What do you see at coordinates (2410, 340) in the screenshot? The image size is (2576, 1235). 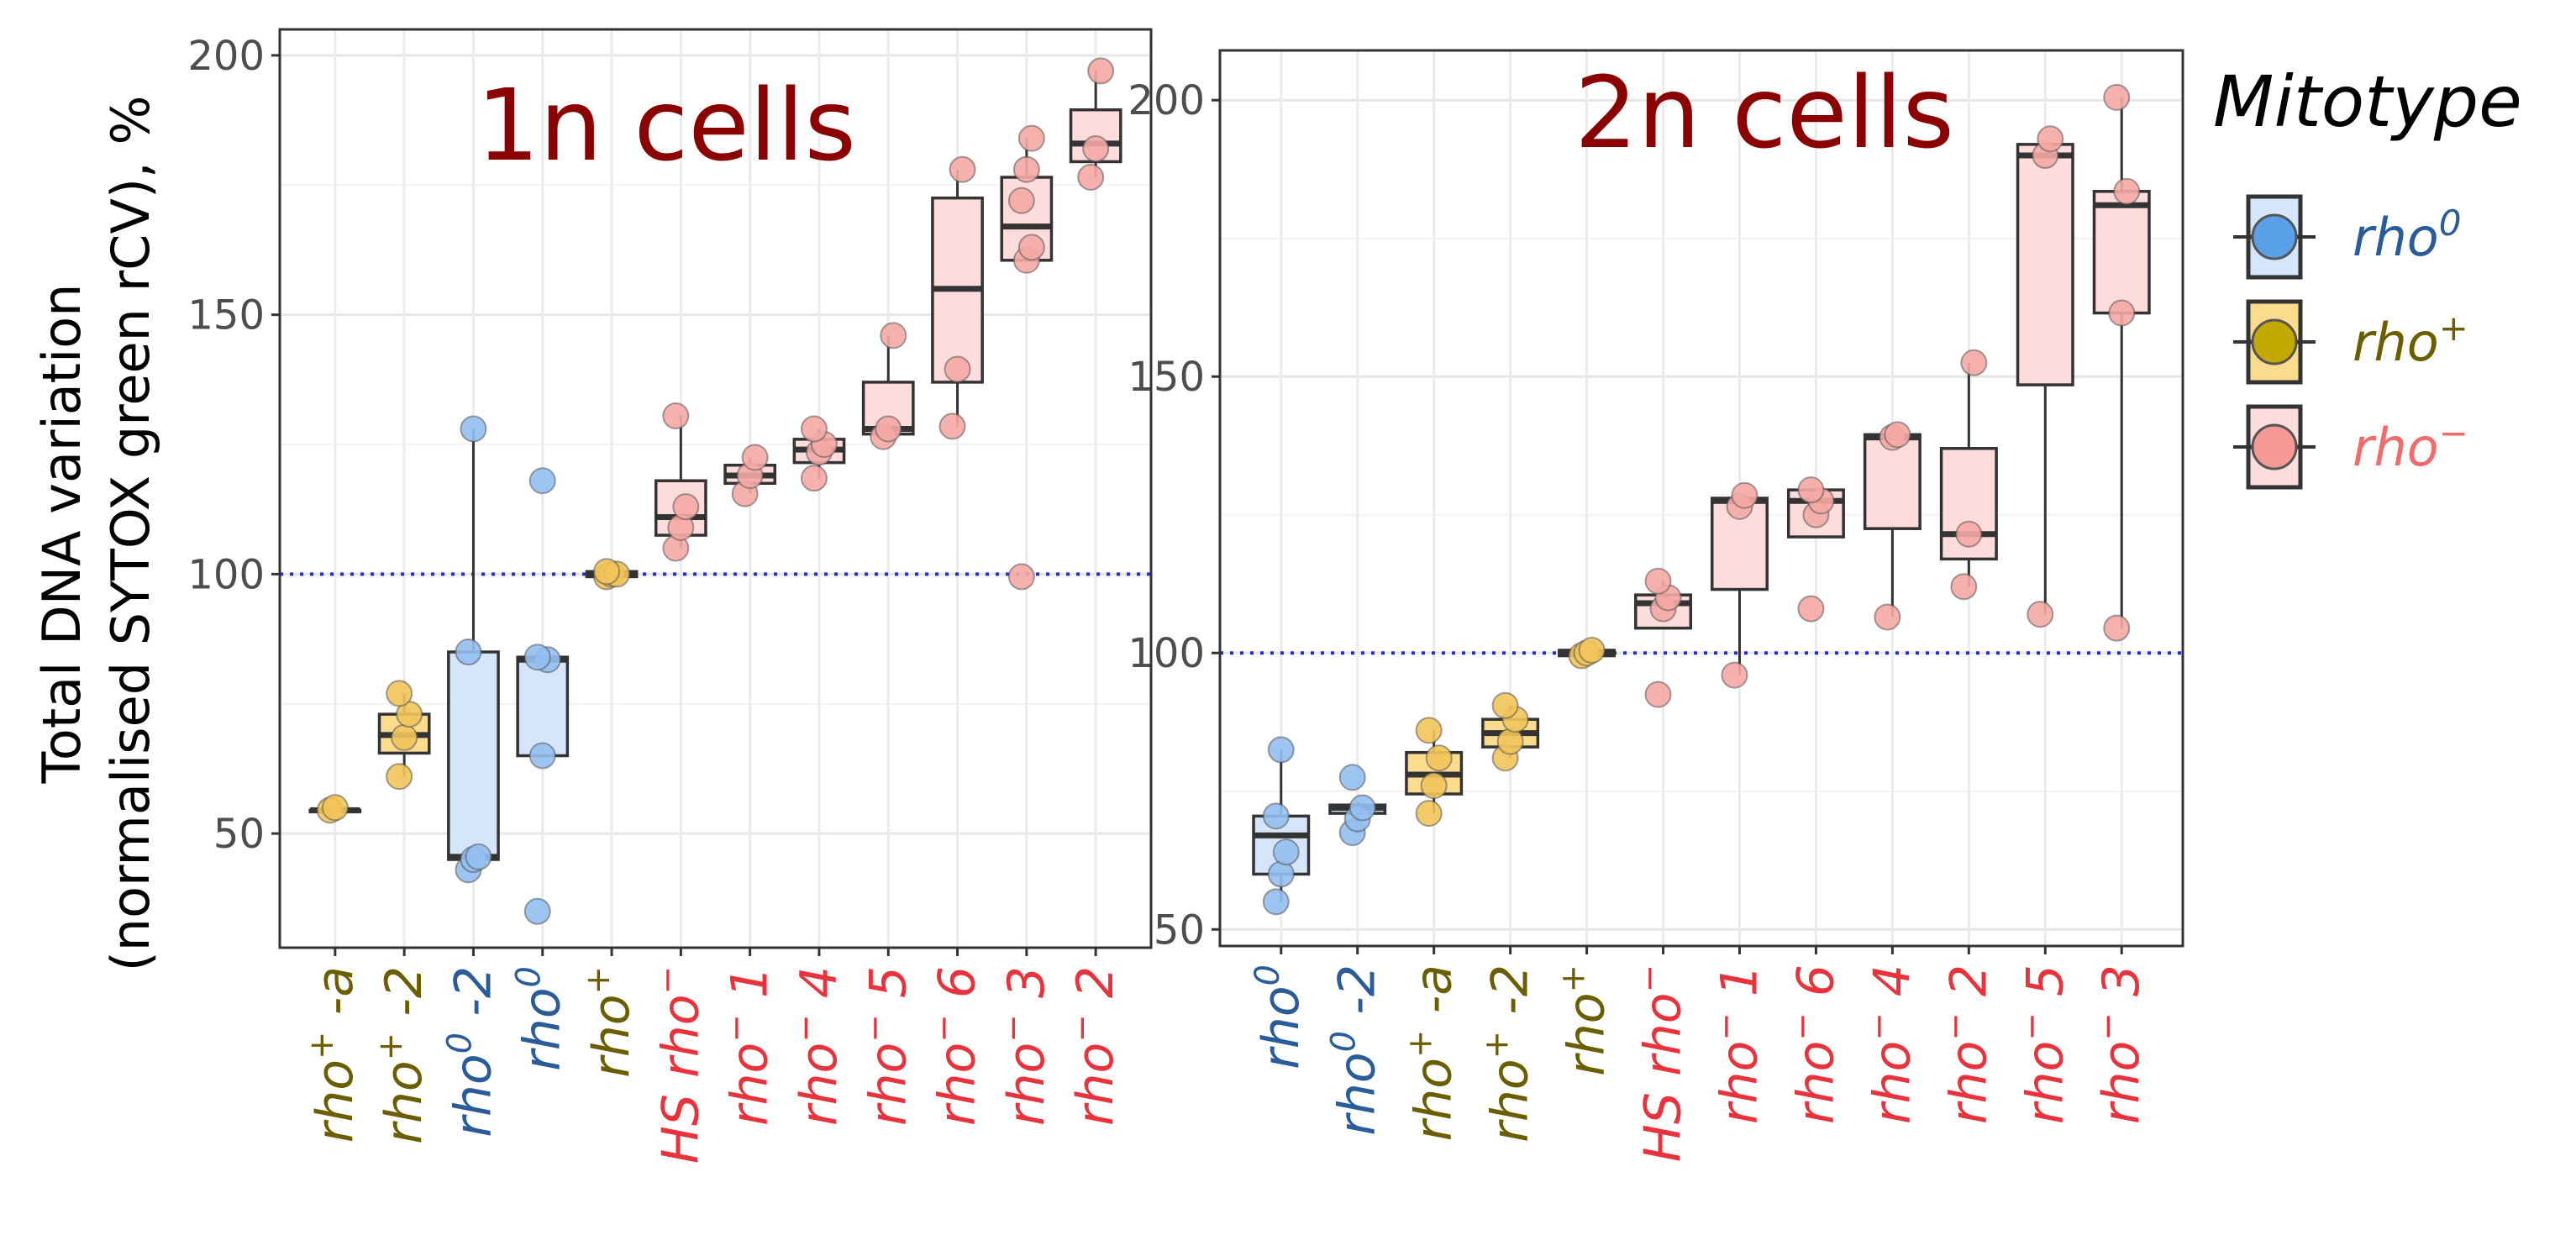 I see `legend-label: rho+` at bounding box center [2410, 340].